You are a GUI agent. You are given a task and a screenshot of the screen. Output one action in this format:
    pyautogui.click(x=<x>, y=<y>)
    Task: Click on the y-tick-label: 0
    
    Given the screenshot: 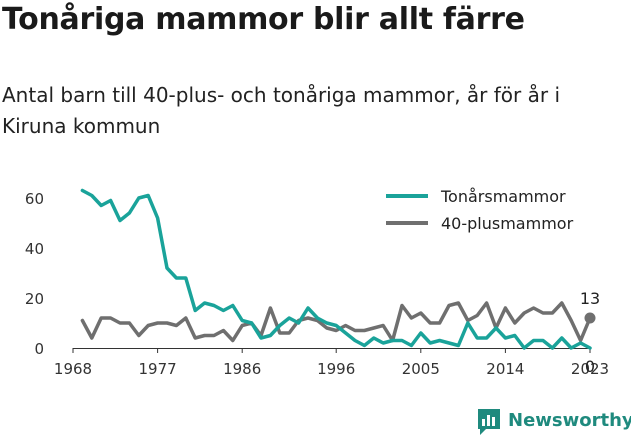 What is the action you would take?
    pyautogui.click(x=39, y=349)
    